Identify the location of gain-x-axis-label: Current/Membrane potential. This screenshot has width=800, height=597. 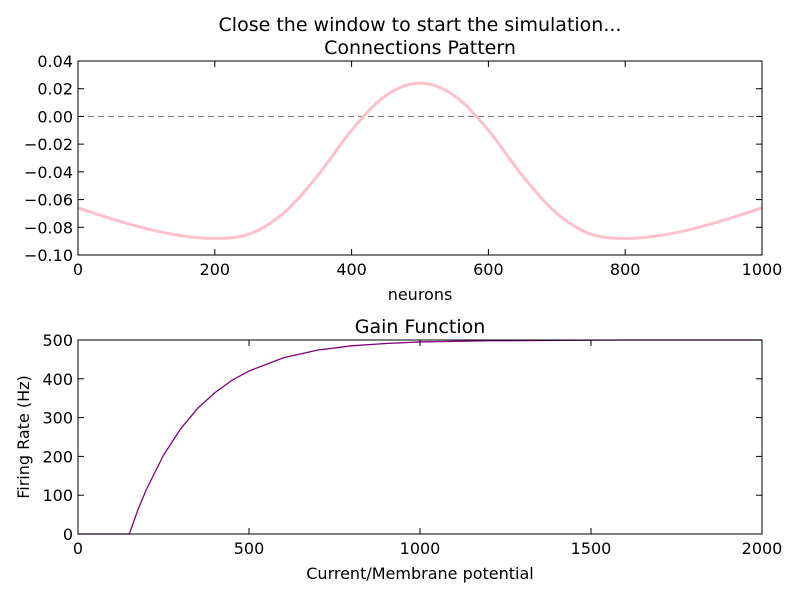
(420, 573).